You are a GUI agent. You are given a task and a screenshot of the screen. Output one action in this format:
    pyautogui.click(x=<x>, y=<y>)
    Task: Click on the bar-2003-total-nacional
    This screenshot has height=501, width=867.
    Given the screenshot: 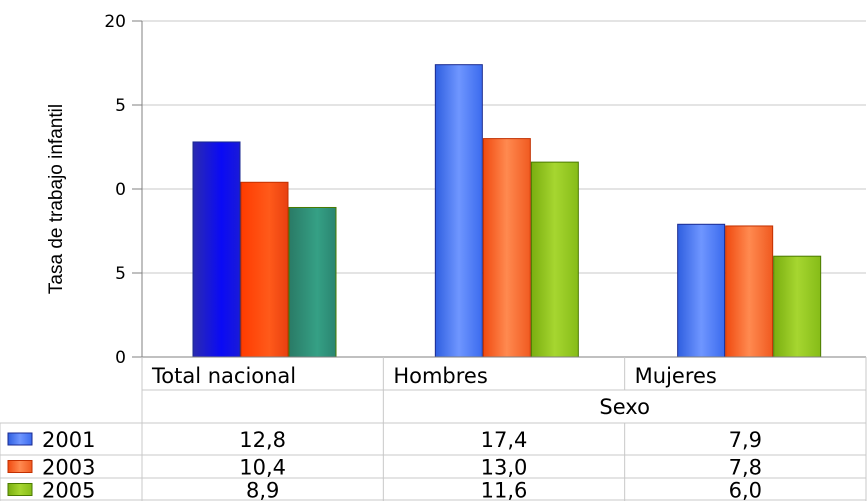 What is the action you would take?
    pyautogui.click(x=264, y=269)
    